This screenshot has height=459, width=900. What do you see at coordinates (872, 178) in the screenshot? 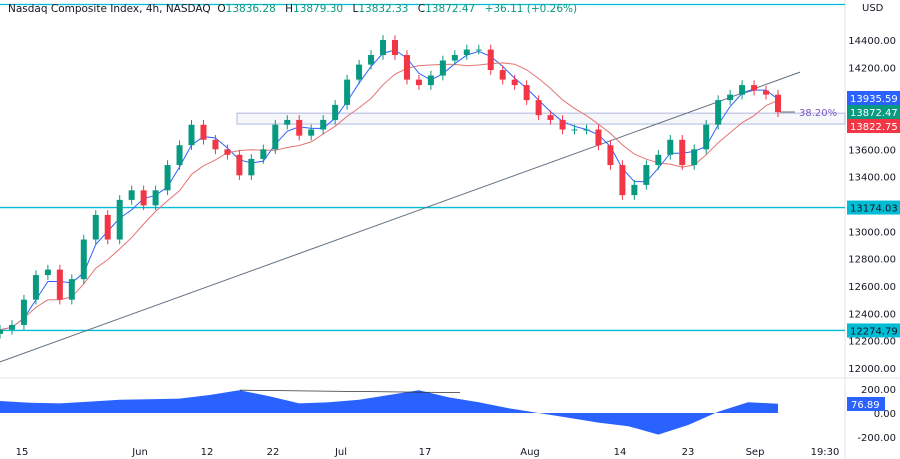
I see `price-tick-label: 13400.00` at bounding box center [872, 178].